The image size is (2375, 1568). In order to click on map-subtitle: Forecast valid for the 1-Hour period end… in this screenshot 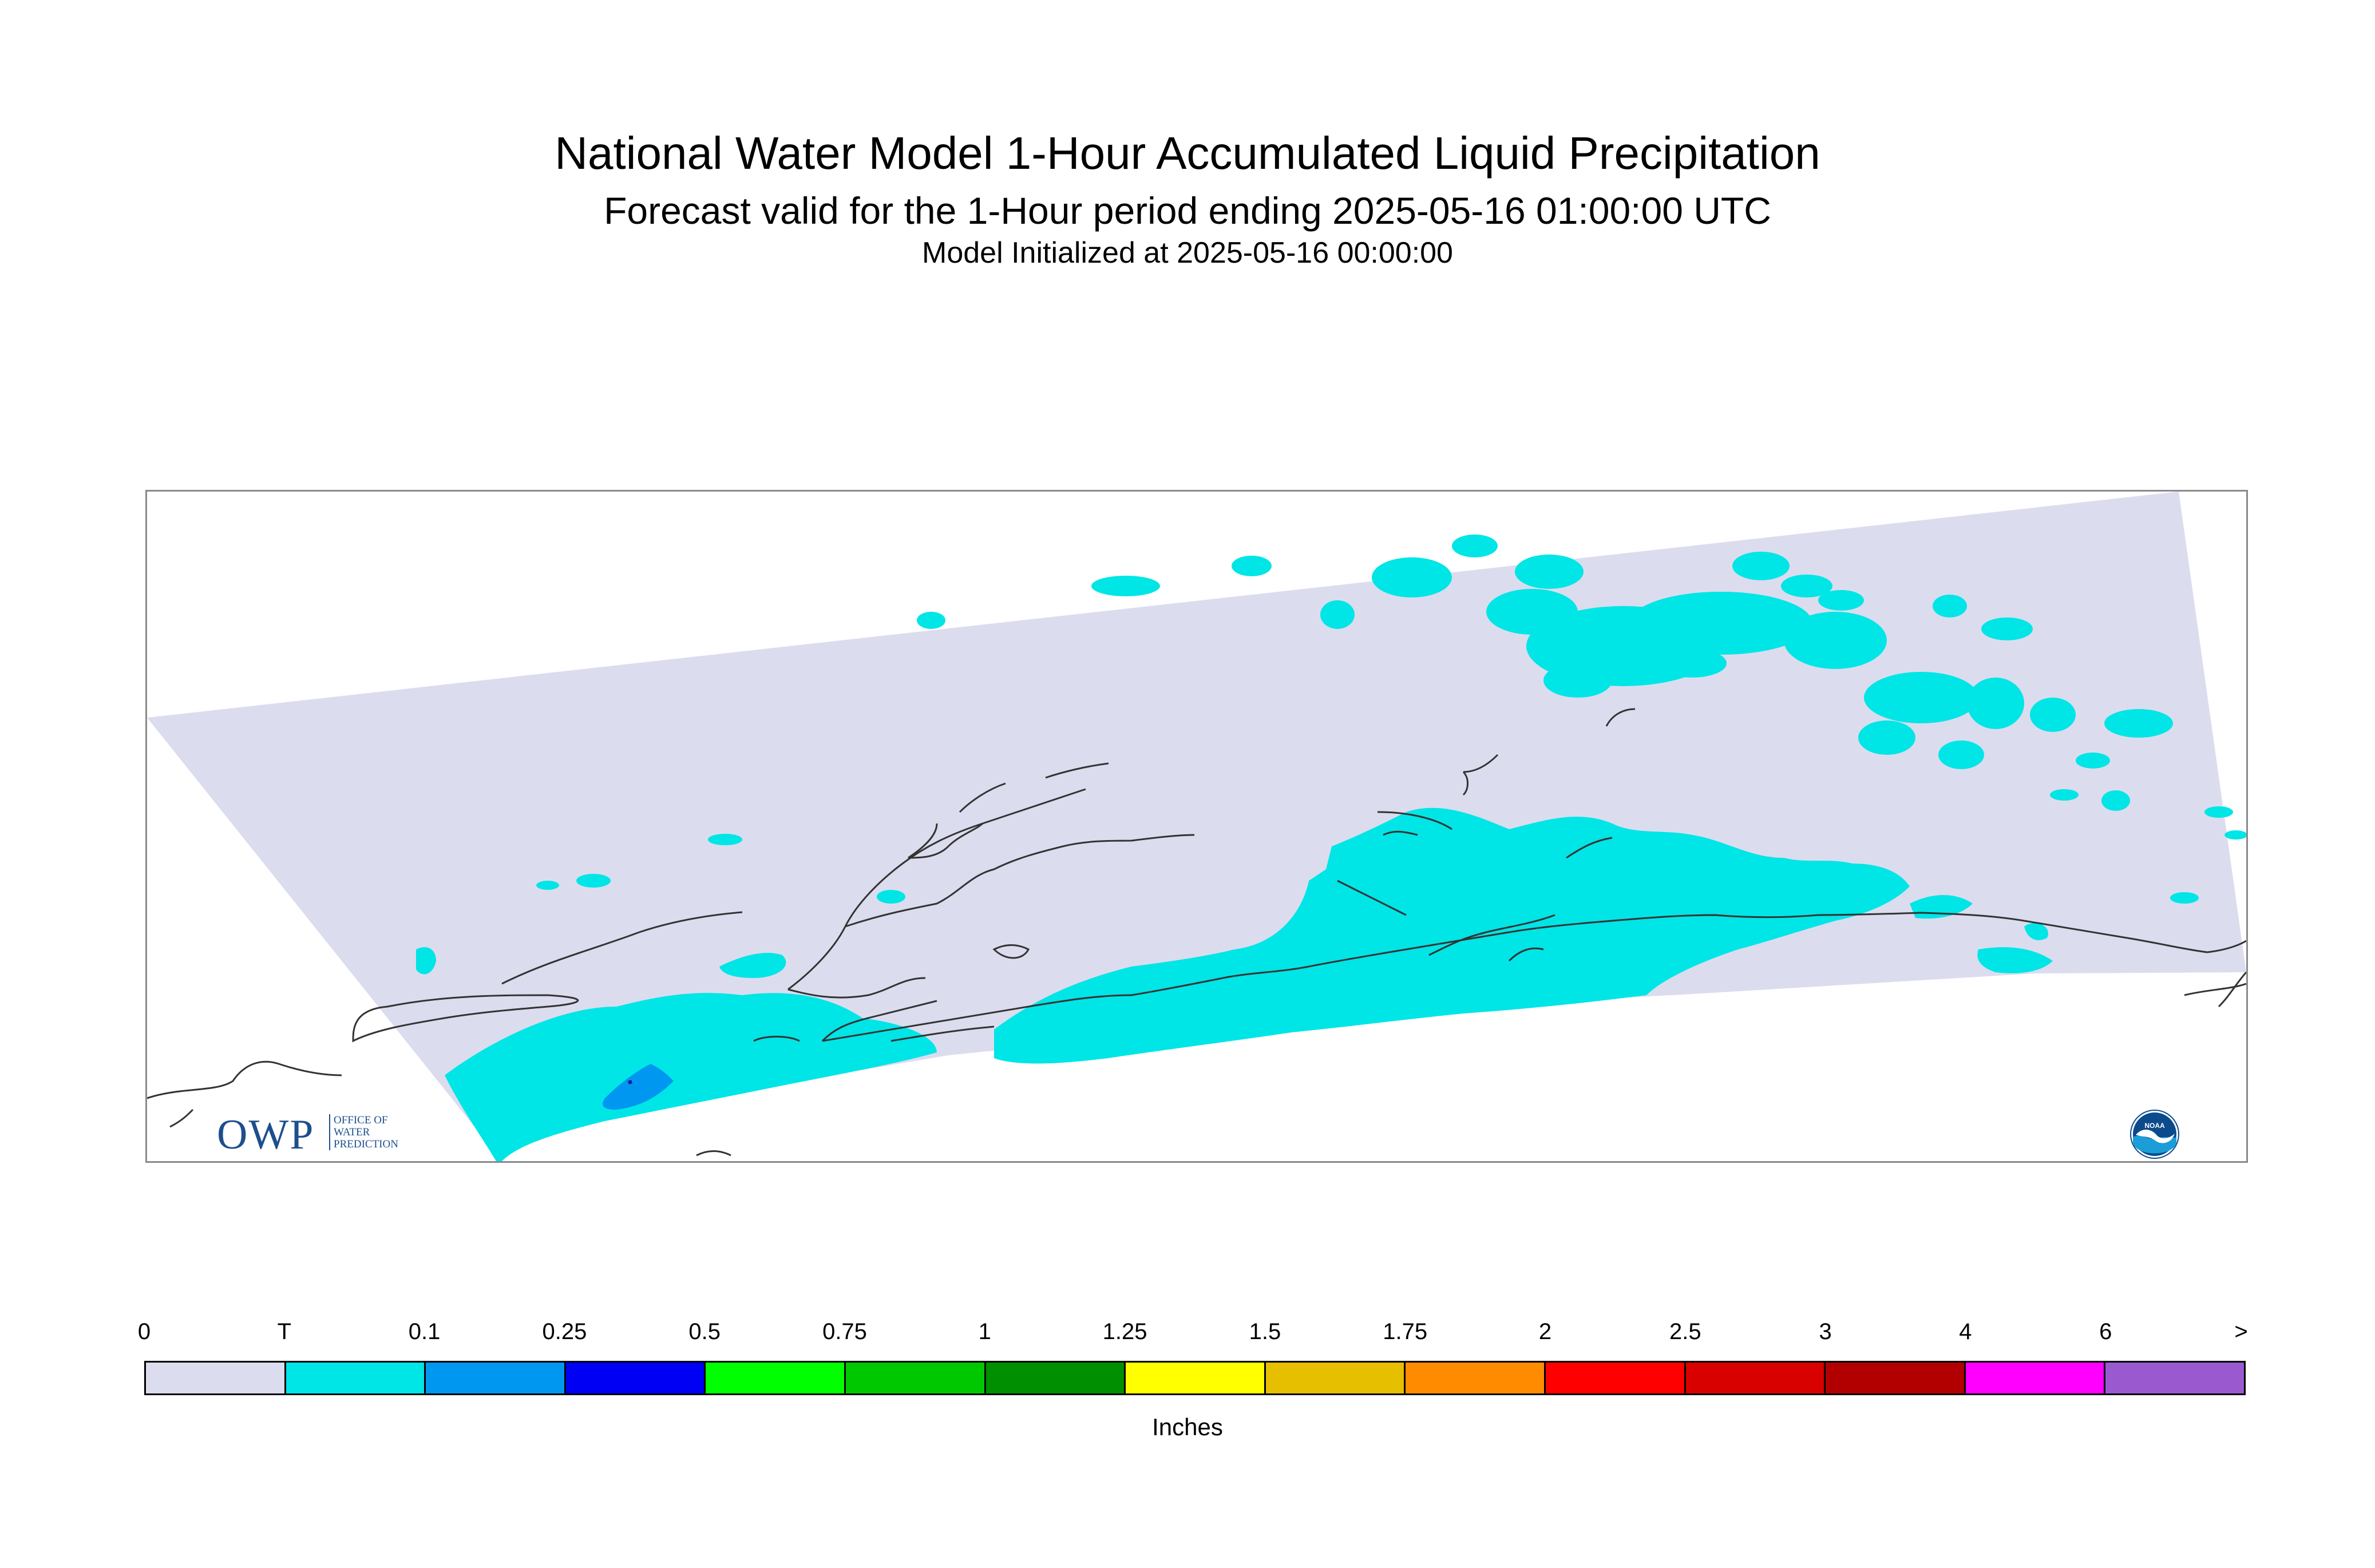, I will do `click(1187, 210)`.